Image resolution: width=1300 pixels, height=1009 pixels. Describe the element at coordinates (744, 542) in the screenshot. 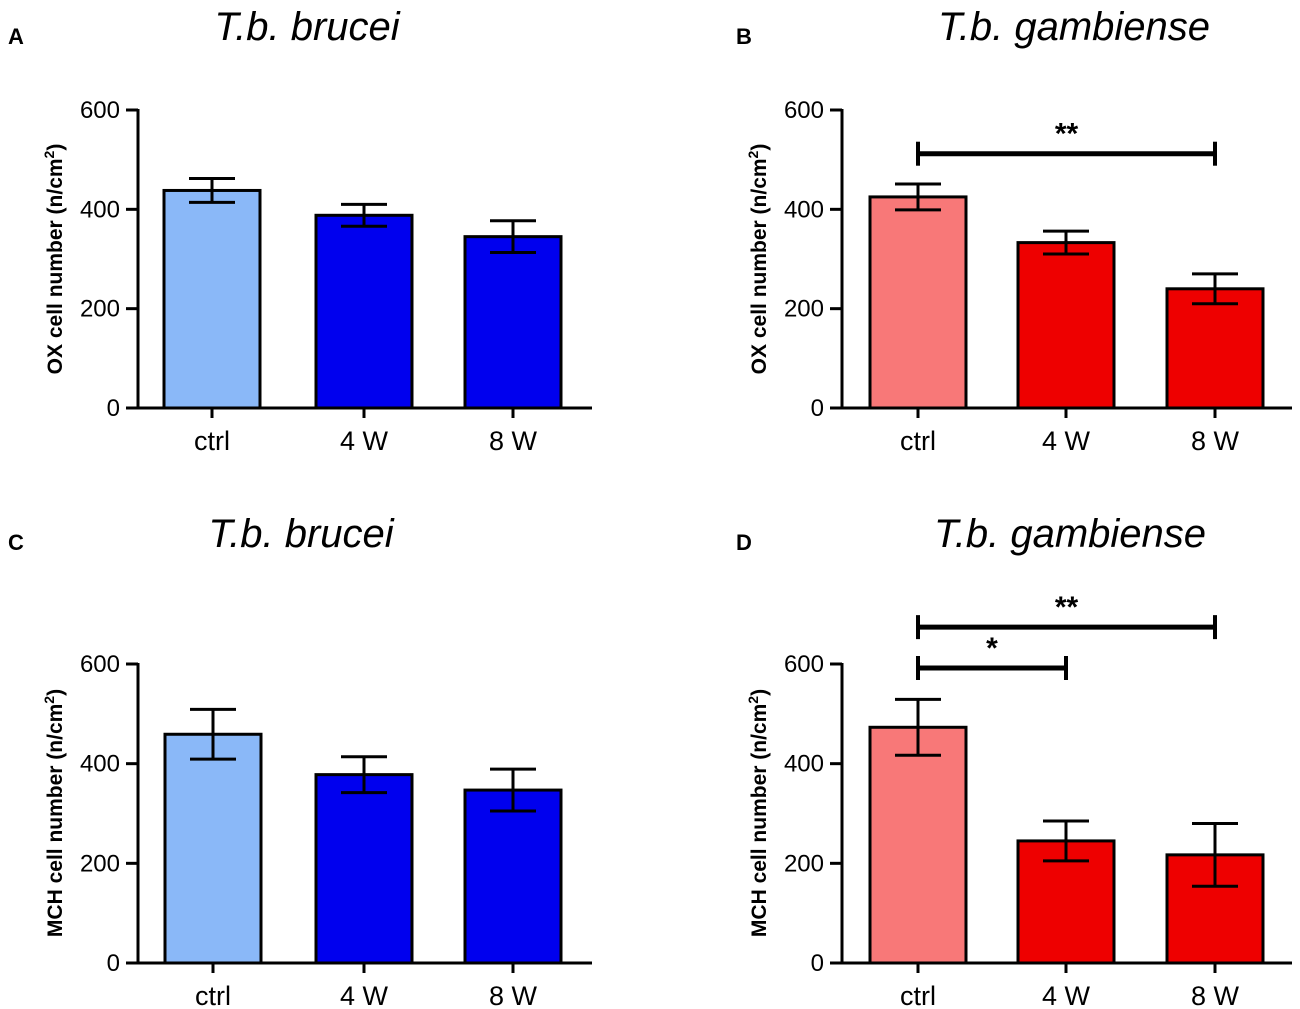

I see `panel-label: D` at that location.